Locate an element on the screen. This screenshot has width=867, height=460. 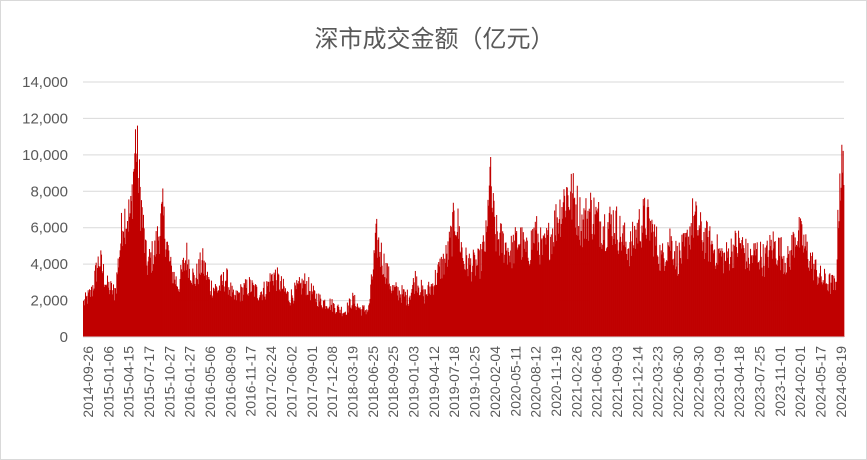
x-tick-label: 2023-04-18 is located at coordinates (739, 382).